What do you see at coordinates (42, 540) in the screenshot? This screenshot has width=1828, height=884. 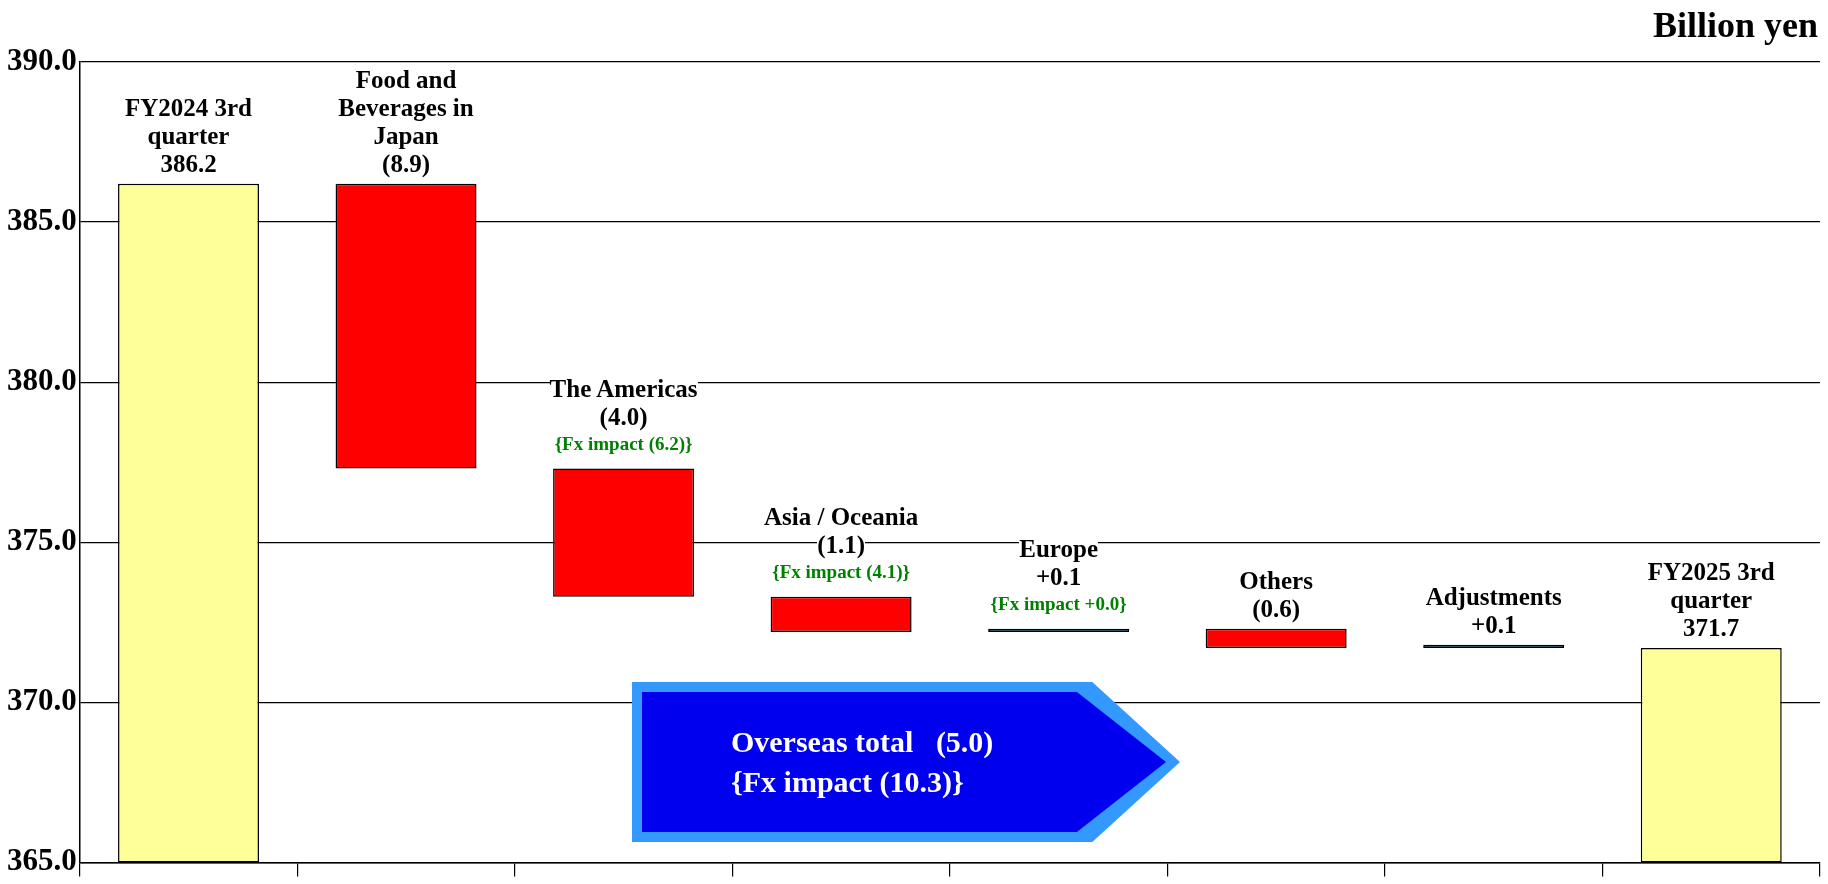 I see `y-tick-label: 375.0` at bounding box center [42, 540].